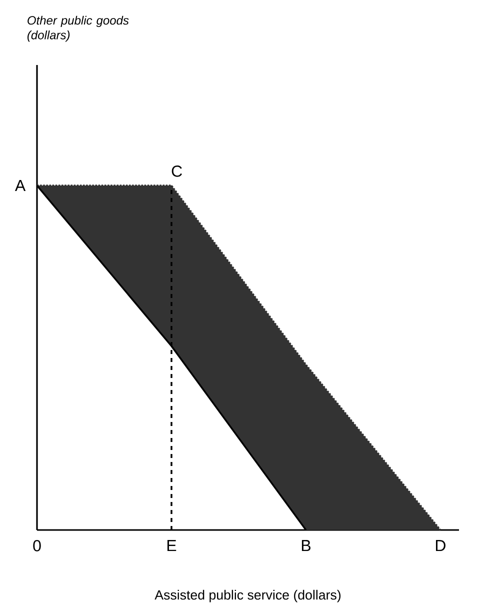 The width and height of the screenshot is (479, 607). I want to click on x-axis-title: Assisted public service (dollars), so click(247, 596).